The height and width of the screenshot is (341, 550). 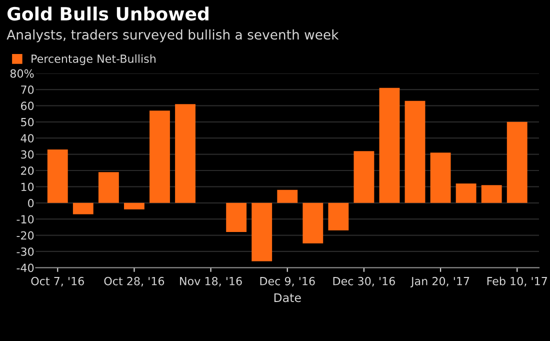 I want to click on y-tick-label: 30, so click(x=27, y=154).